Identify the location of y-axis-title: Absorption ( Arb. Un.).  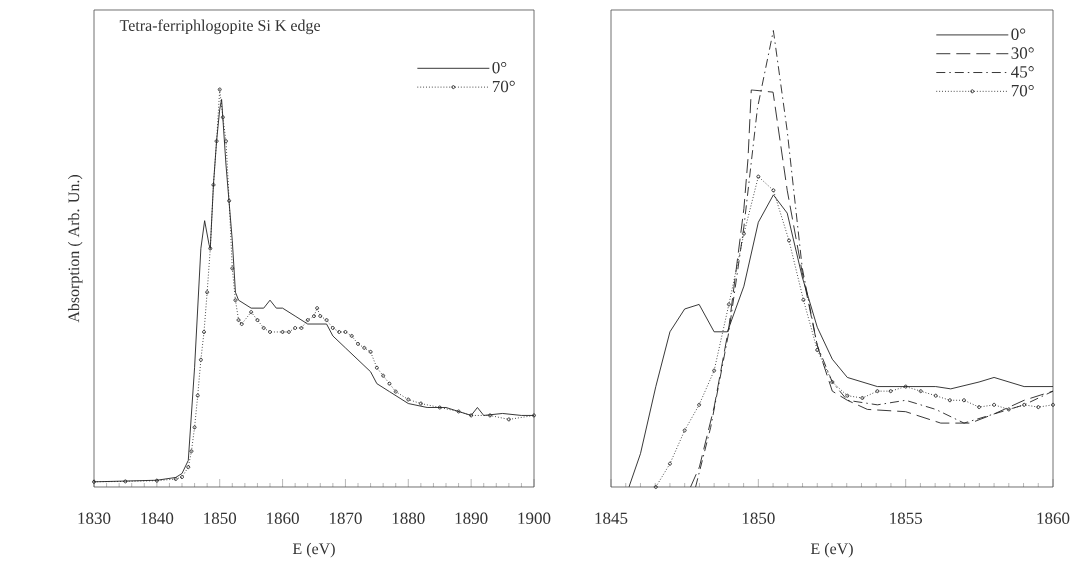
(75, 249).